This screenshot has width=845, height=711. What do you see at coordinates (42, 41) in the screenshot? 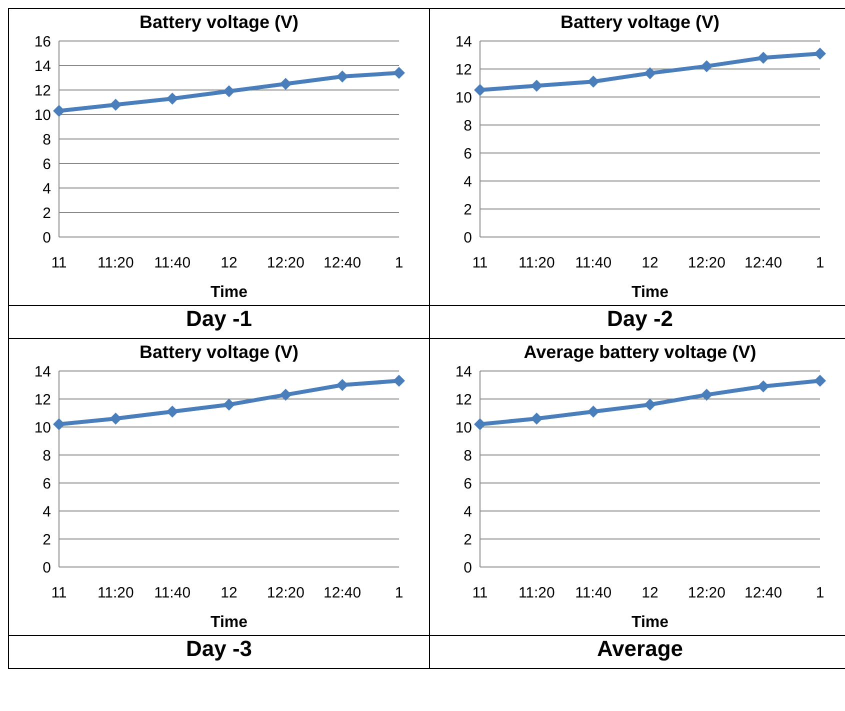
I see `y-tick-label: 16` at bounding box center [42, 41].